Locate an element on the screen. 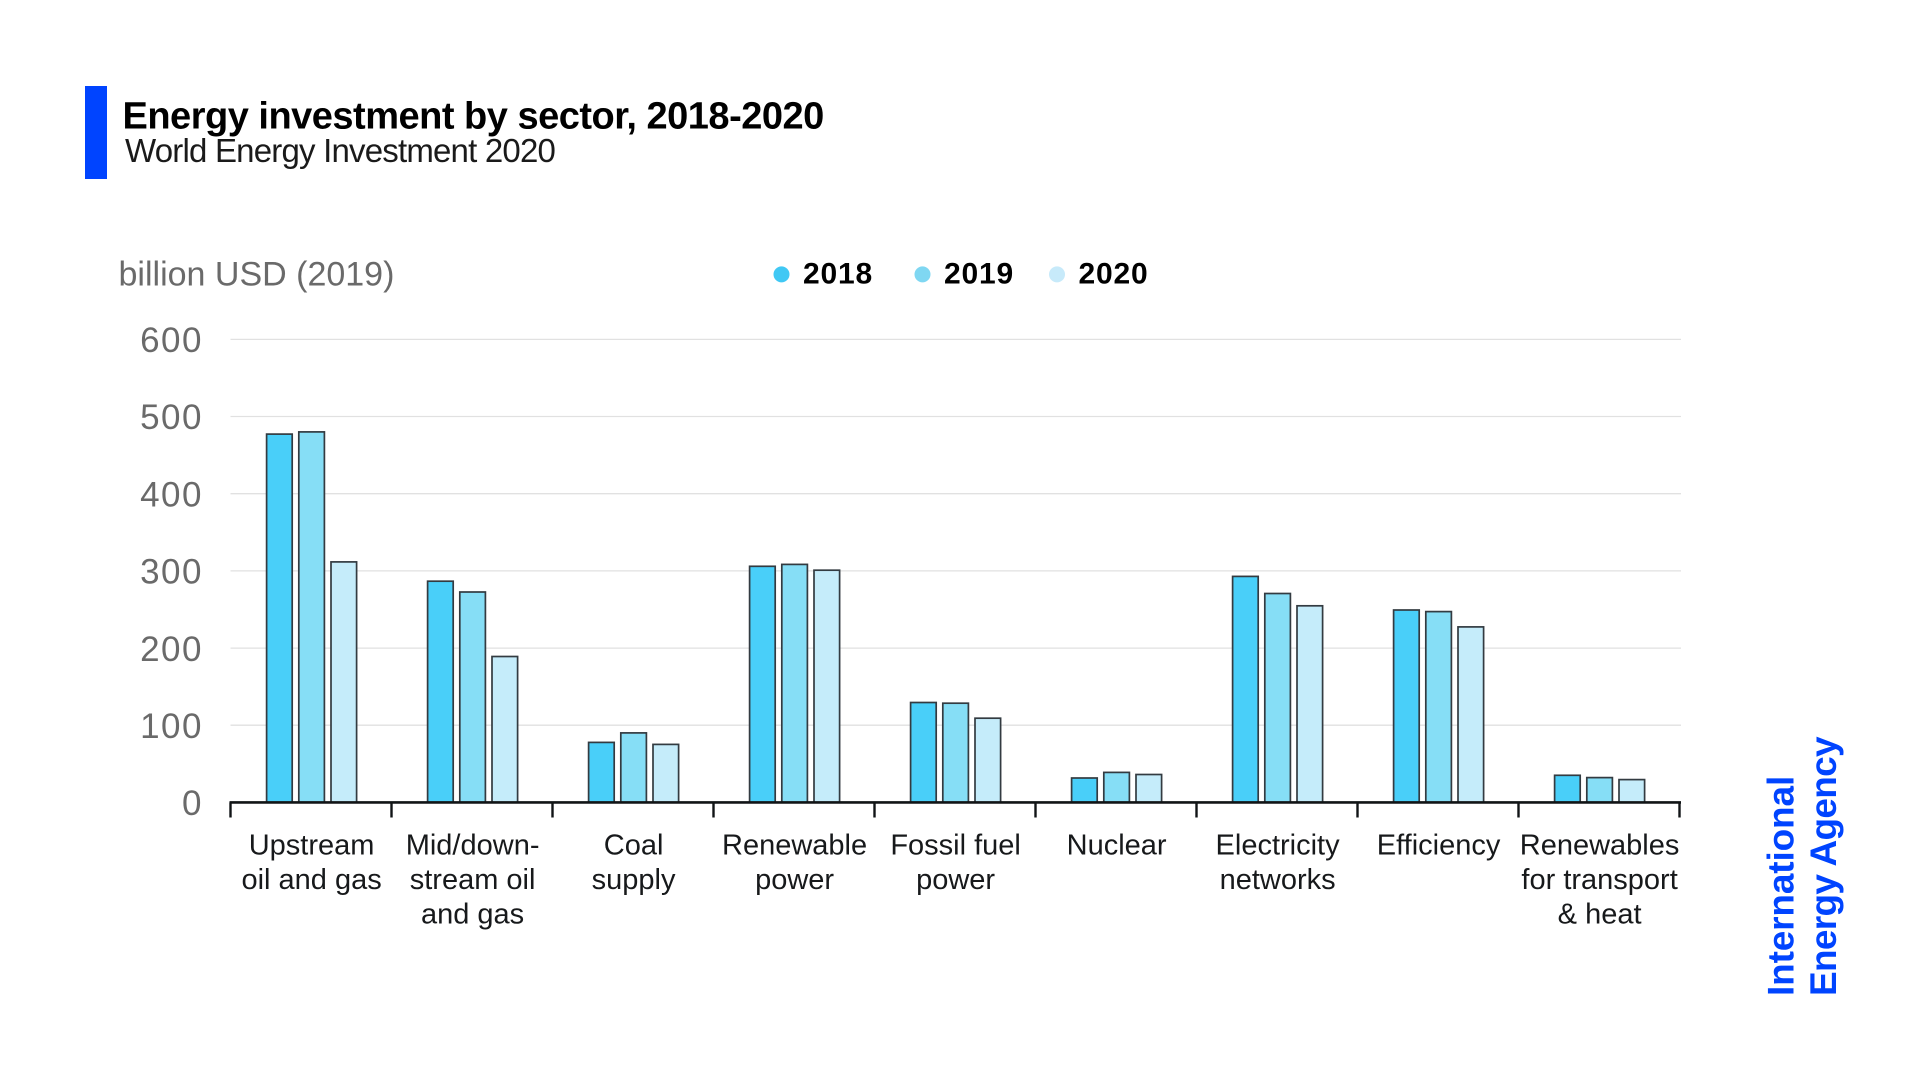 The image size is (1920, 1080). svg-text: and gas is located at coordinates (472, 914).